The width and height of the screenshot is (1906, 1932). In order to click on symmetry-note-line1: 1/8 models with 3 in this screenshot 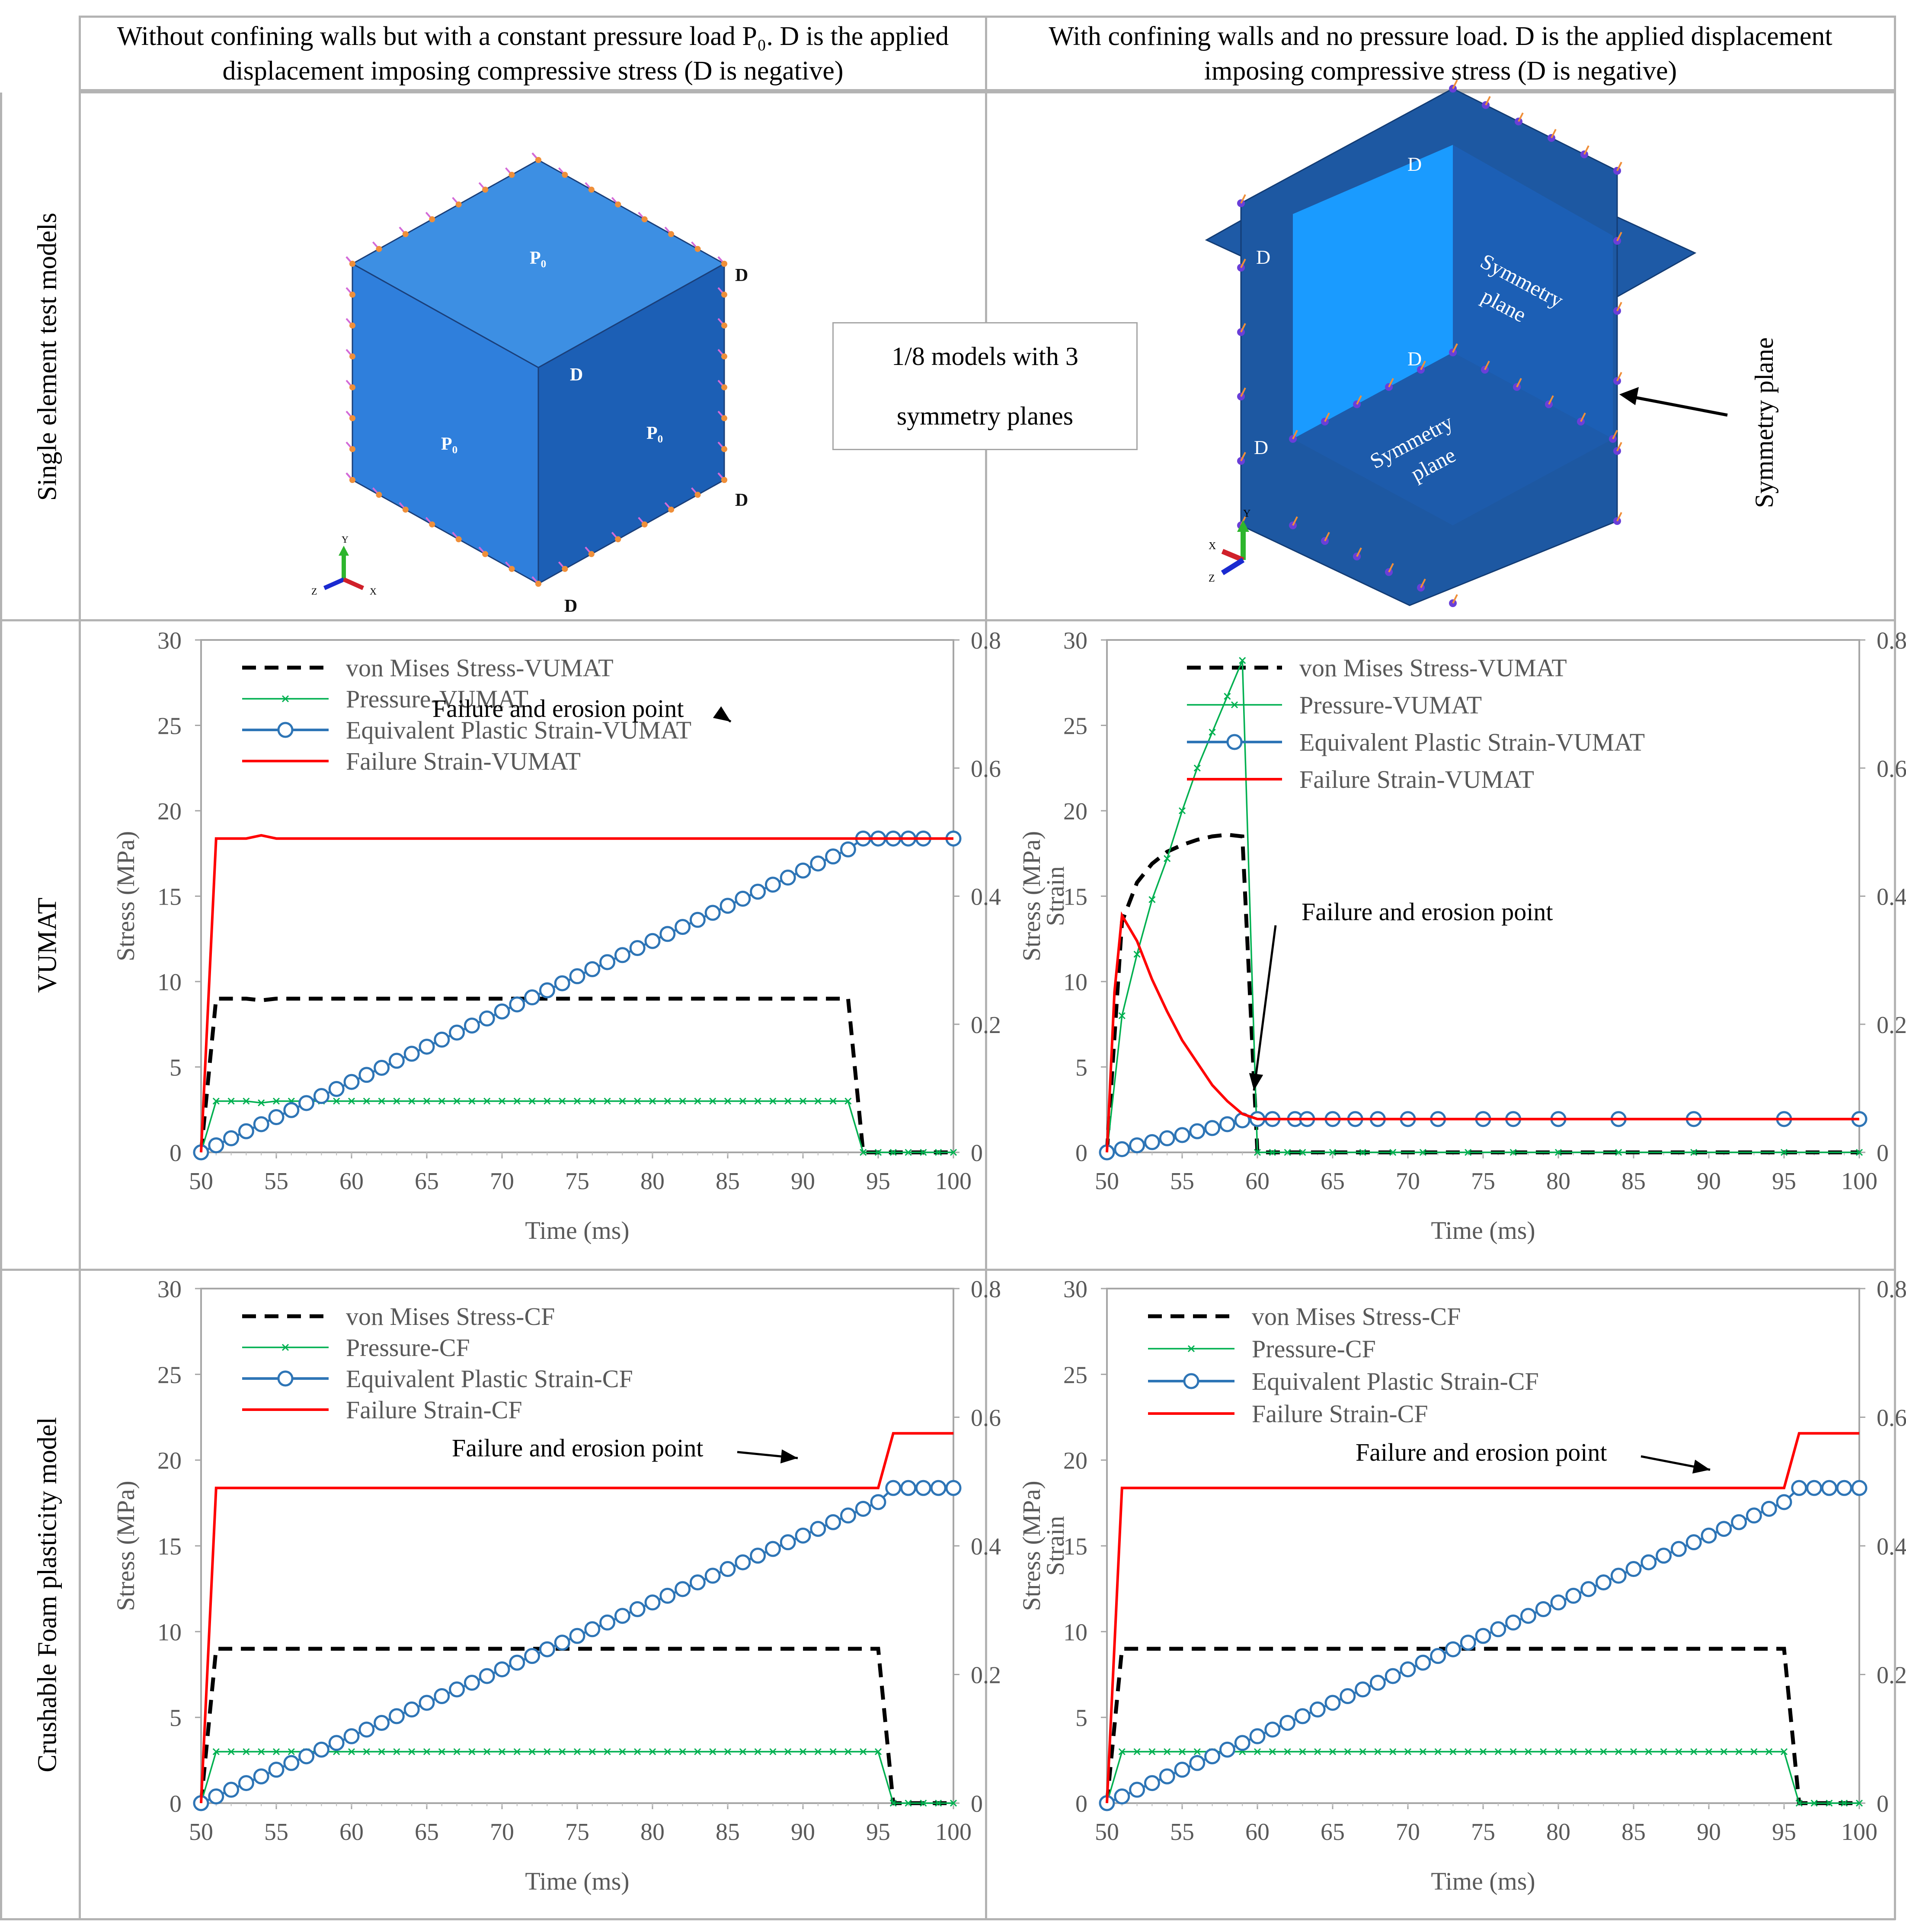, I will do `click(985, 356)`.